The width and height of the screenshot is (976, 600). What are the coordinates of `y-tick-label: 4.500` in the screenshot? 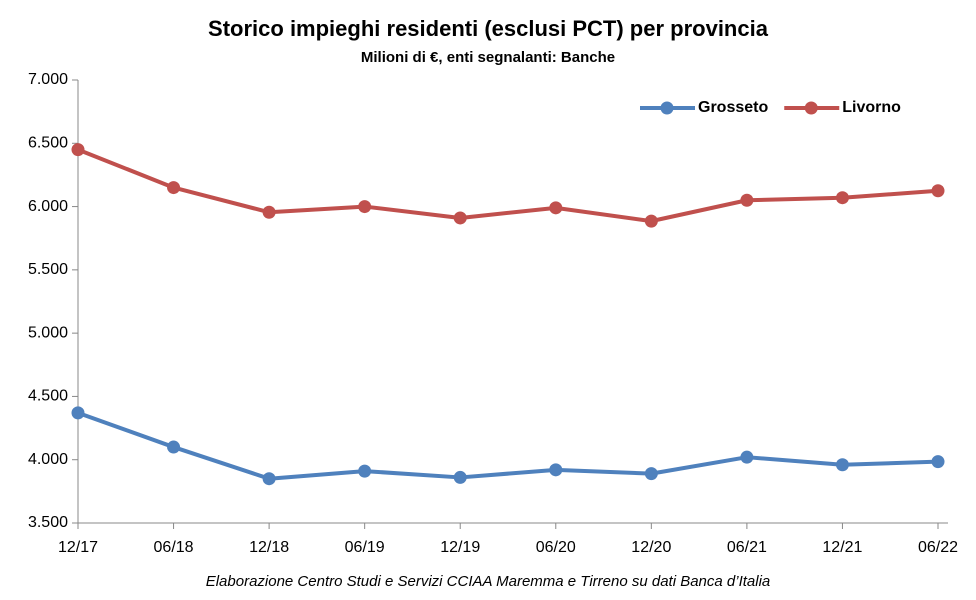 It's located at (48, 396).